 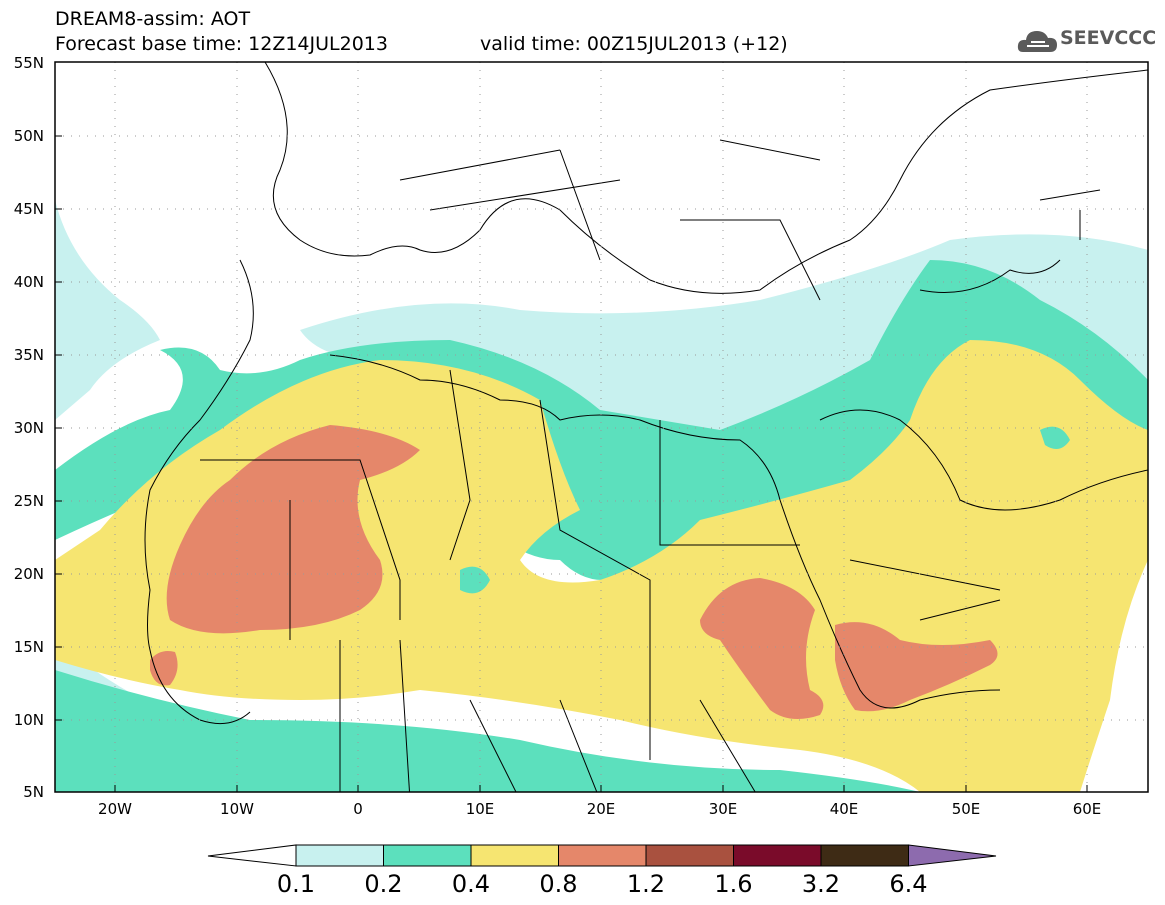 I want to click on lon-label: 10E, so click(x=480, y=809).